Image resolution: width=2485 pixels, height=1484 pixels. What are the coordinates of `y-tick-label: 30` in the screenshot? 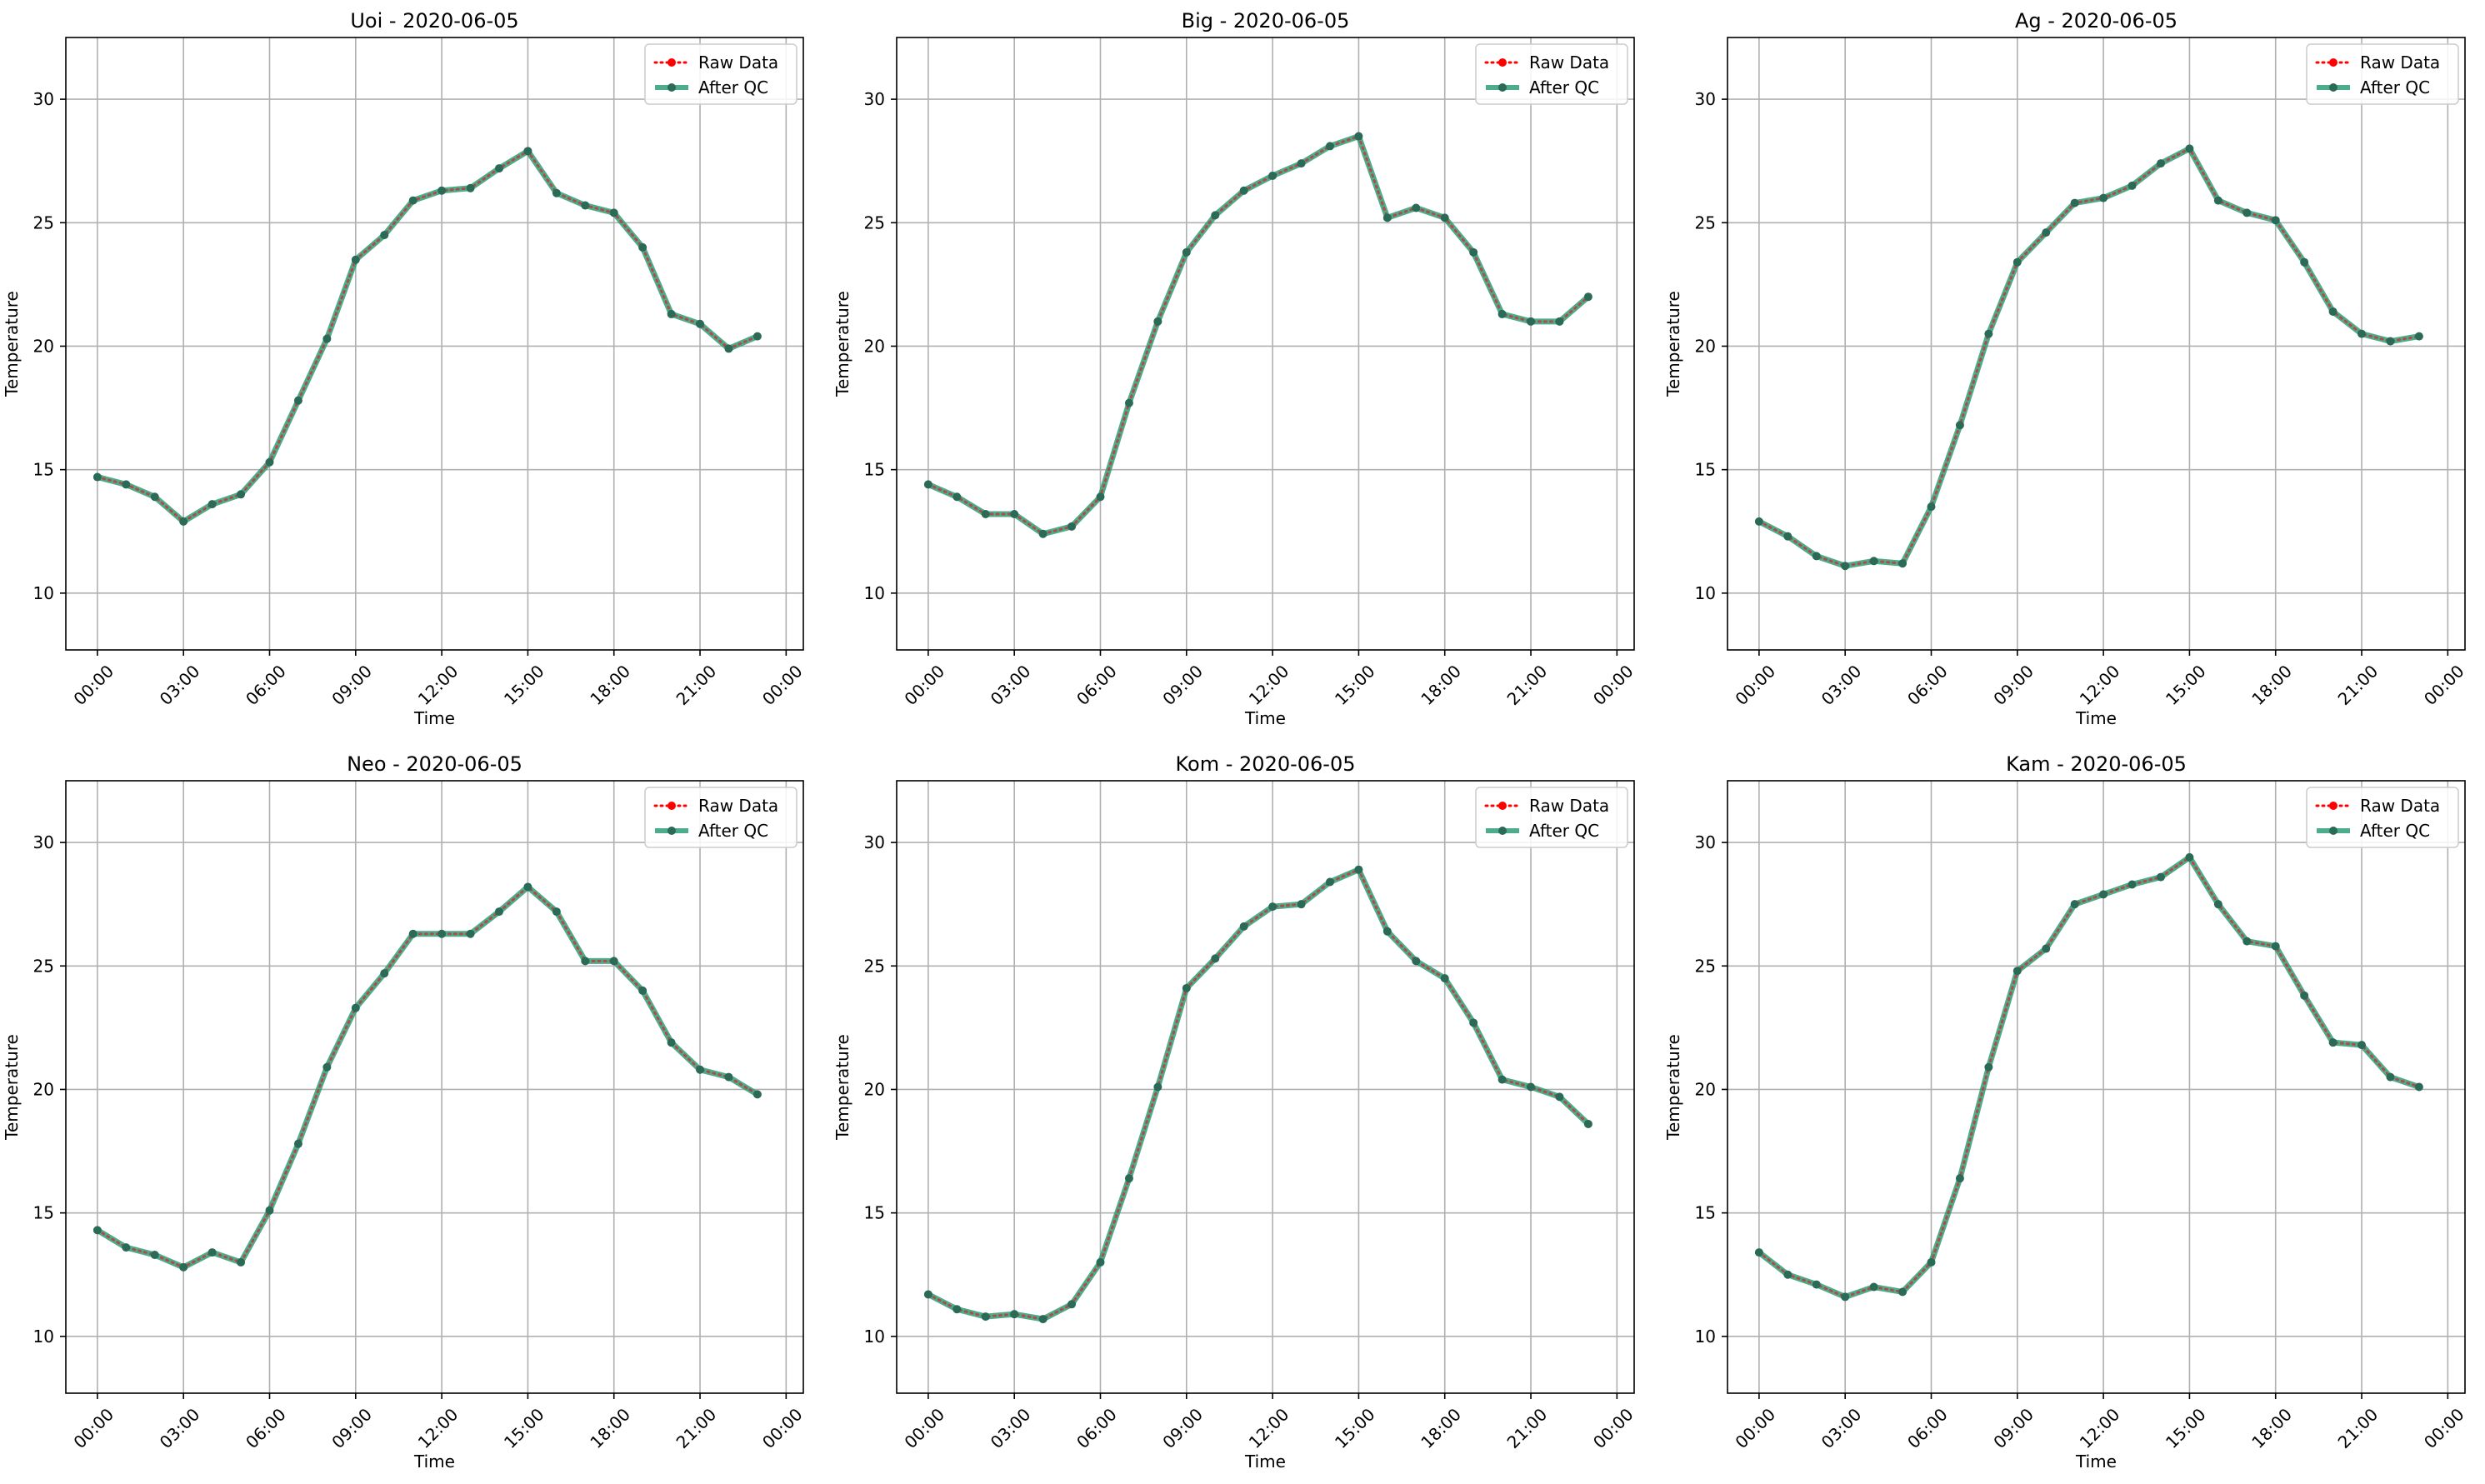 It's located at (1705, 842).